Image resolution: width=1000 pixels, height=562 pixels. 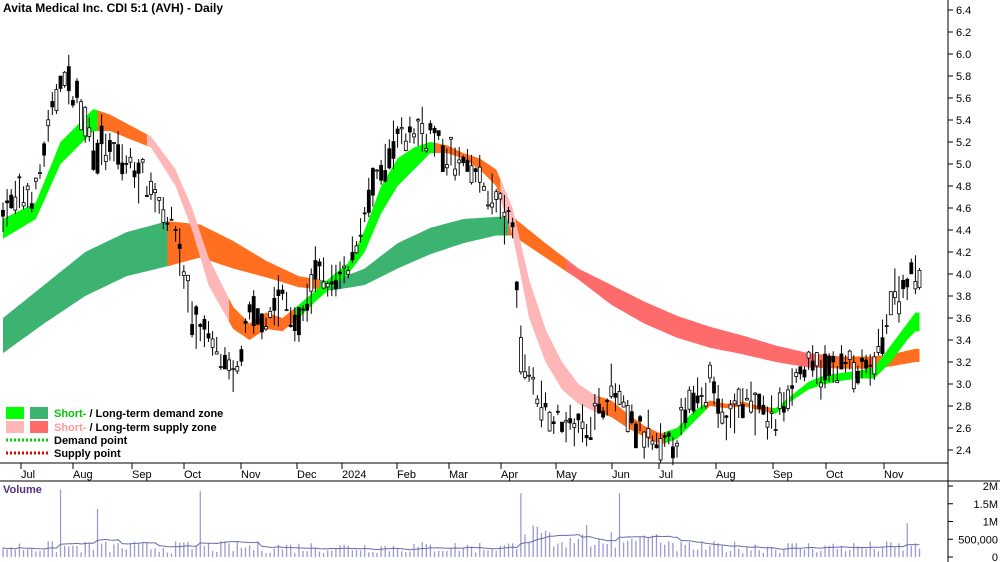 What do you see at coordinates (963, 187) in the screenshot?
I see `y-tick-label: 4.8` at bounding box center [963, 187].